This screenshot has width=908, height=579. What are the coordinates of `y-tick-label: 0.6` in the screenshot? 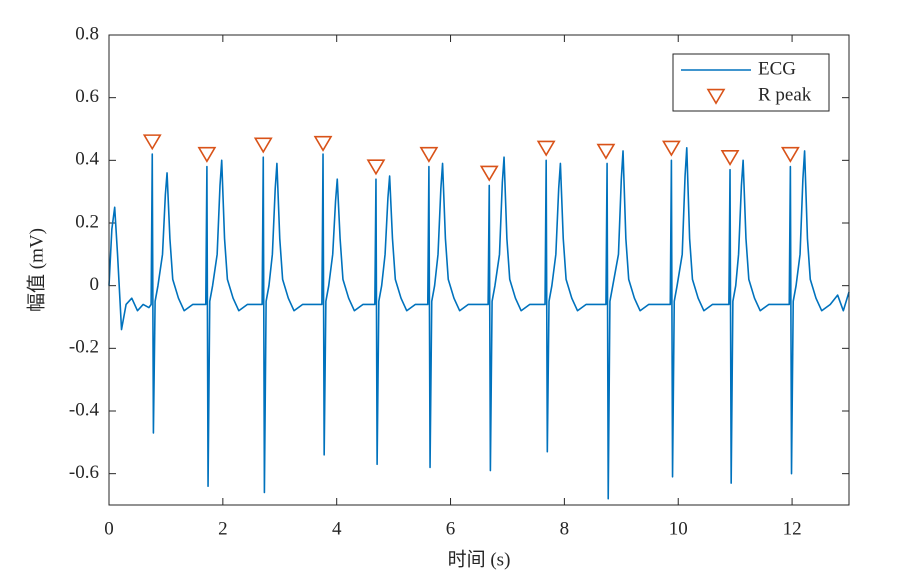 It's located at (87, 96).